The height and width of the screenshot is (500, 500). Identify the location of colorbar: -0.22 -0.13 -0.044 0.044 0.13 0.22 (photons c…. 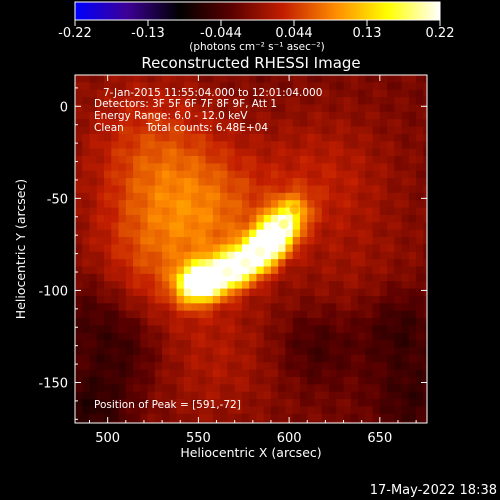
(256, 27).